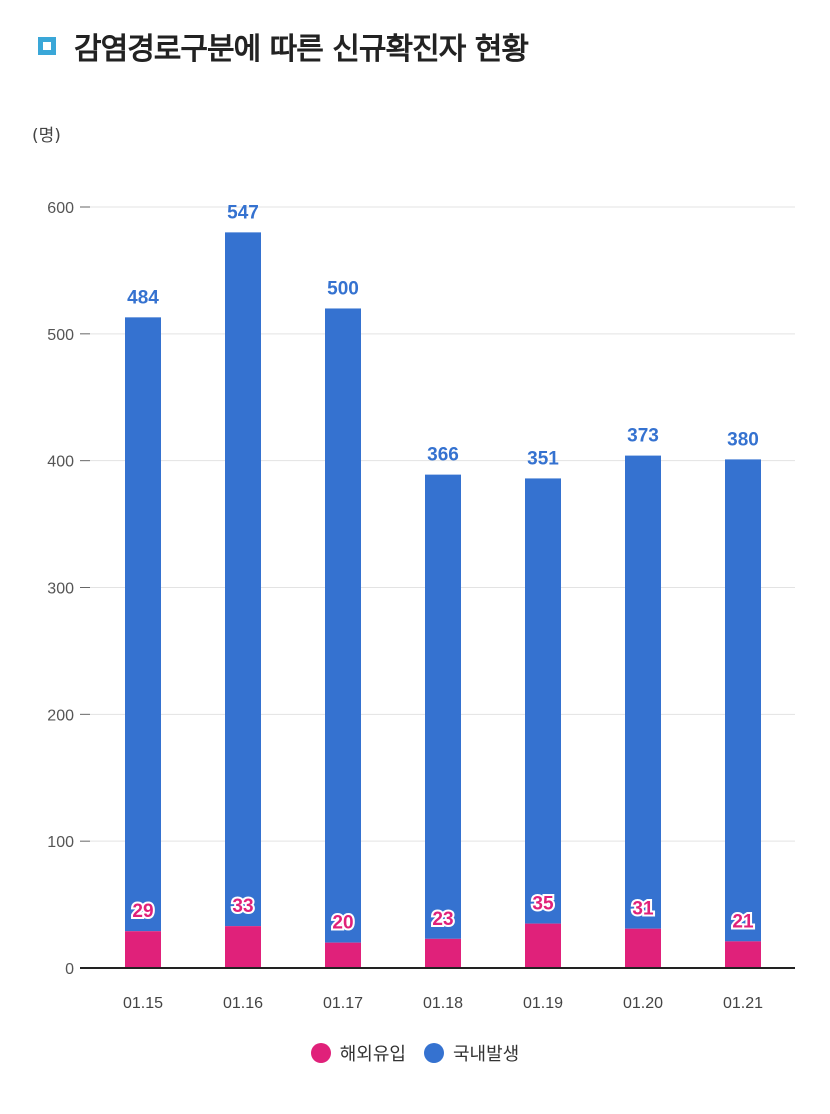  I want to click on y-tick-label: 600, so click(60, 208).